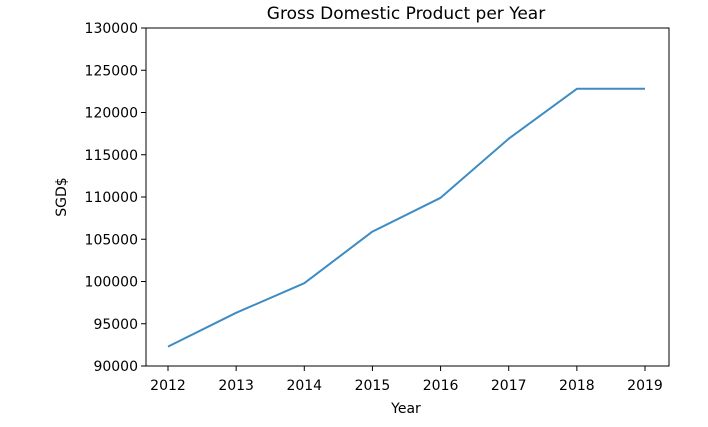 Image resolution: width=708 pixels, height=427 pixels. Describe the element at coordinates (406, 380) in the screenshot. I see `x-axis: 2012 2013 2014 2015 2016 2017 2018 2019` at that location.